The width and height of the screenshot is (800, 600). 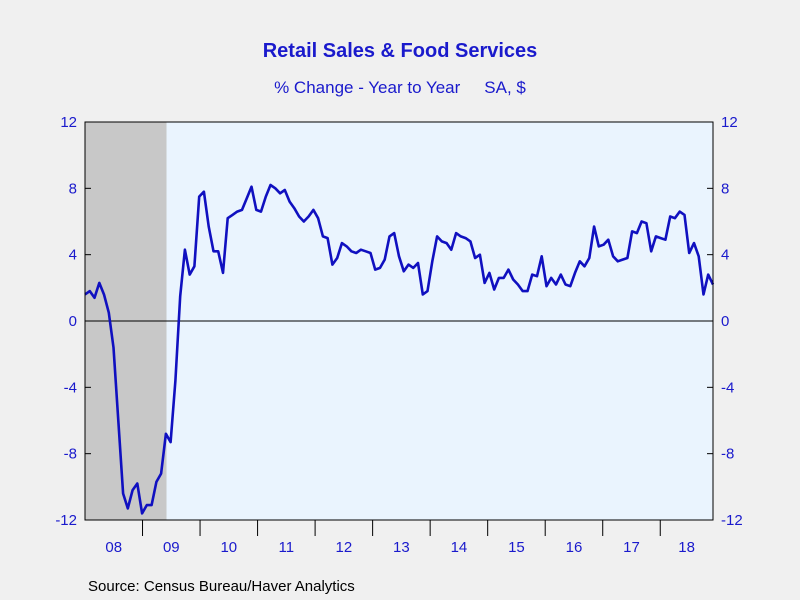 What do you see at coordinates (727, 454) in the screenshot?
I see `y-tick-label-right: -8` at bounding box center [727, 454].